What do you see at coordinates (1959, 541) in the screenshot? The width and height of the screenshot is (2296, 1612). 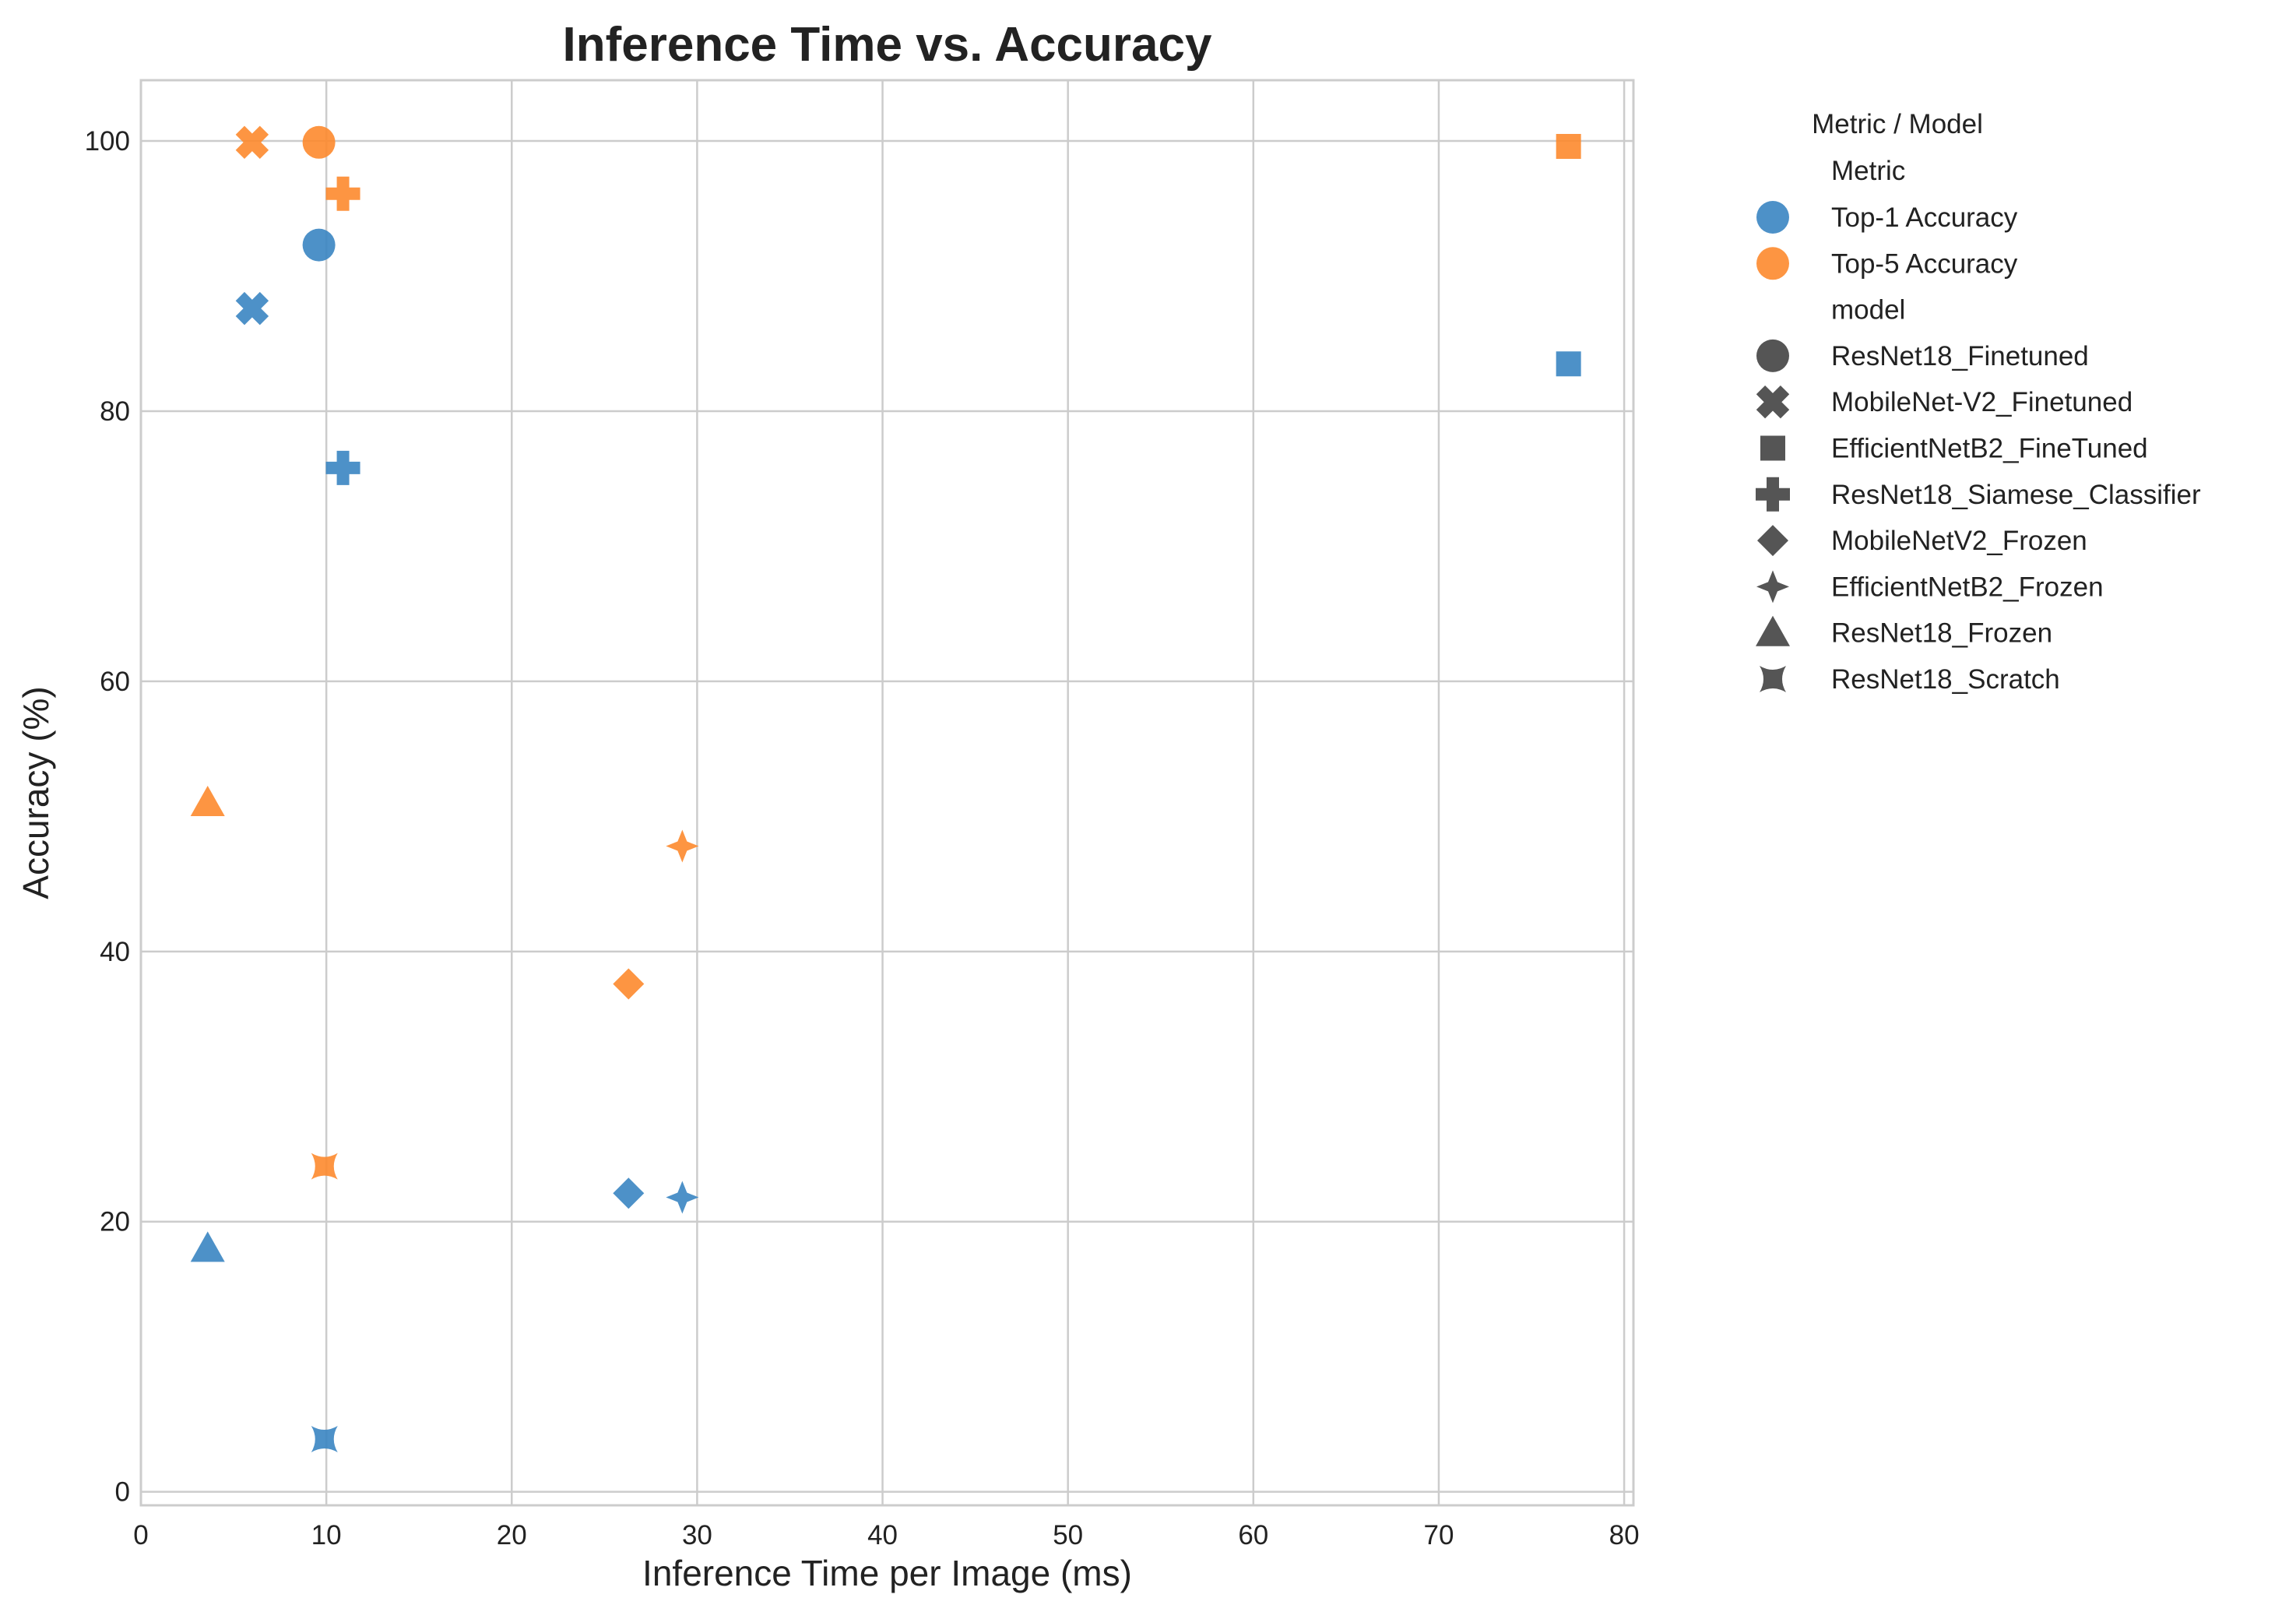 I see `legend-model-label: MobileNetV2_Frozen` at bounding box center [1959, 541].